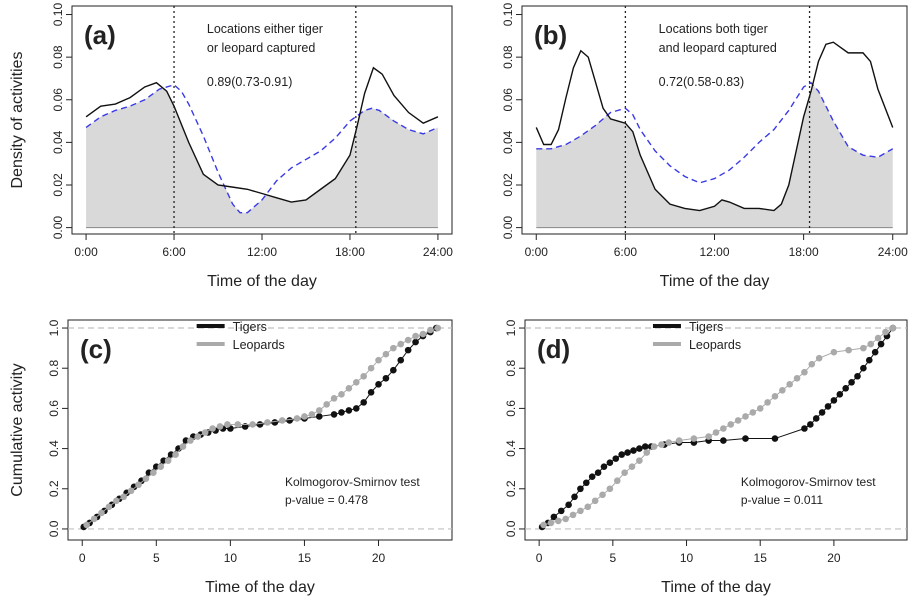 Image resolution: width=916 pixels, height=599 pixels. Describe the element at coordinates (537, 252) in the screenshot. I see `x-tick-label: 0:00` at that location.